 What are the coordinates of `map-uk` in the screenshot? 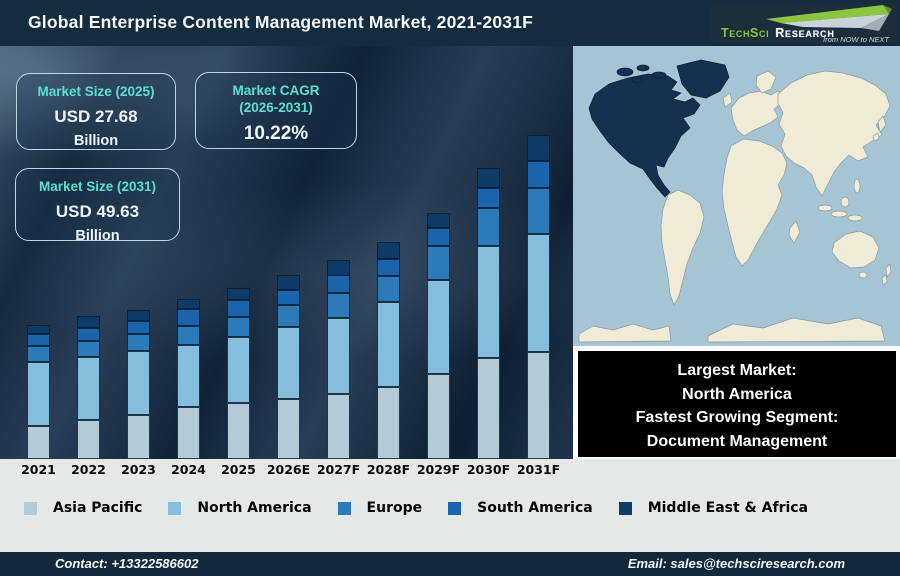 It's located at (727, 100).